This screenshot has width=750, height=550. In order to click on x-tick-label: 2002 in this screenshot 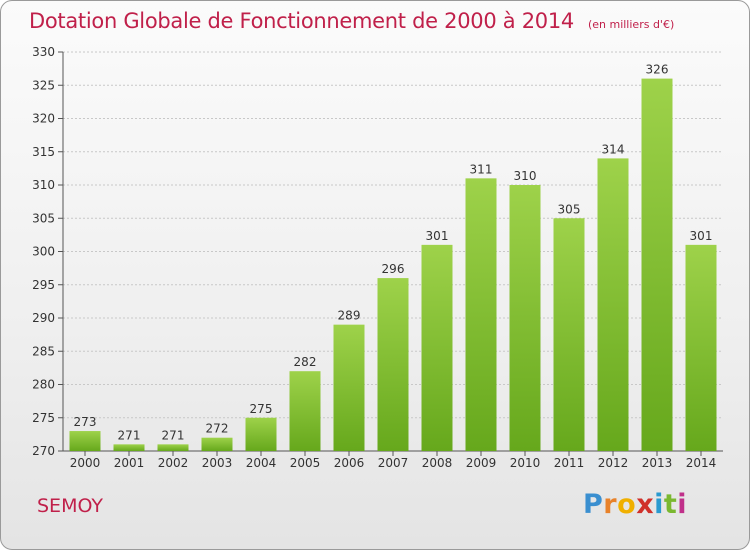, I will do `click(173, 463)`.